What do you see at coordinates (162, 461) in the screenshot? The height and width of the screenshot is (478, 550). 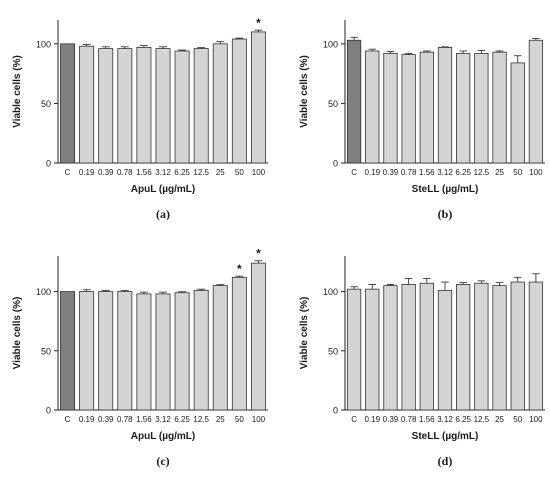 I see `panel-tag: (c)` at bounding box center [162, 461].